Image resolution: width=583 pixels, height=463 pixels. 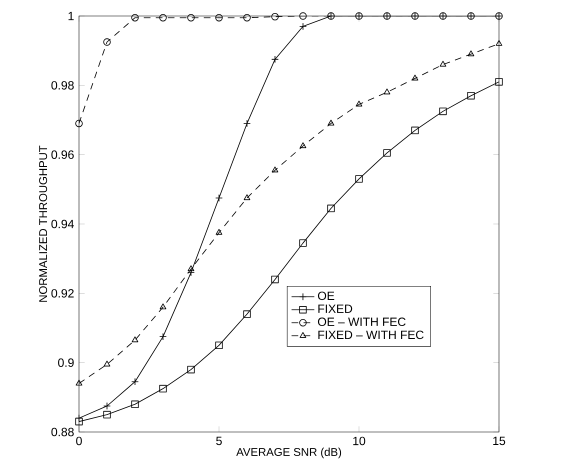 I want to click on y-tick-label: 0.98, so click(x=62, y=85).